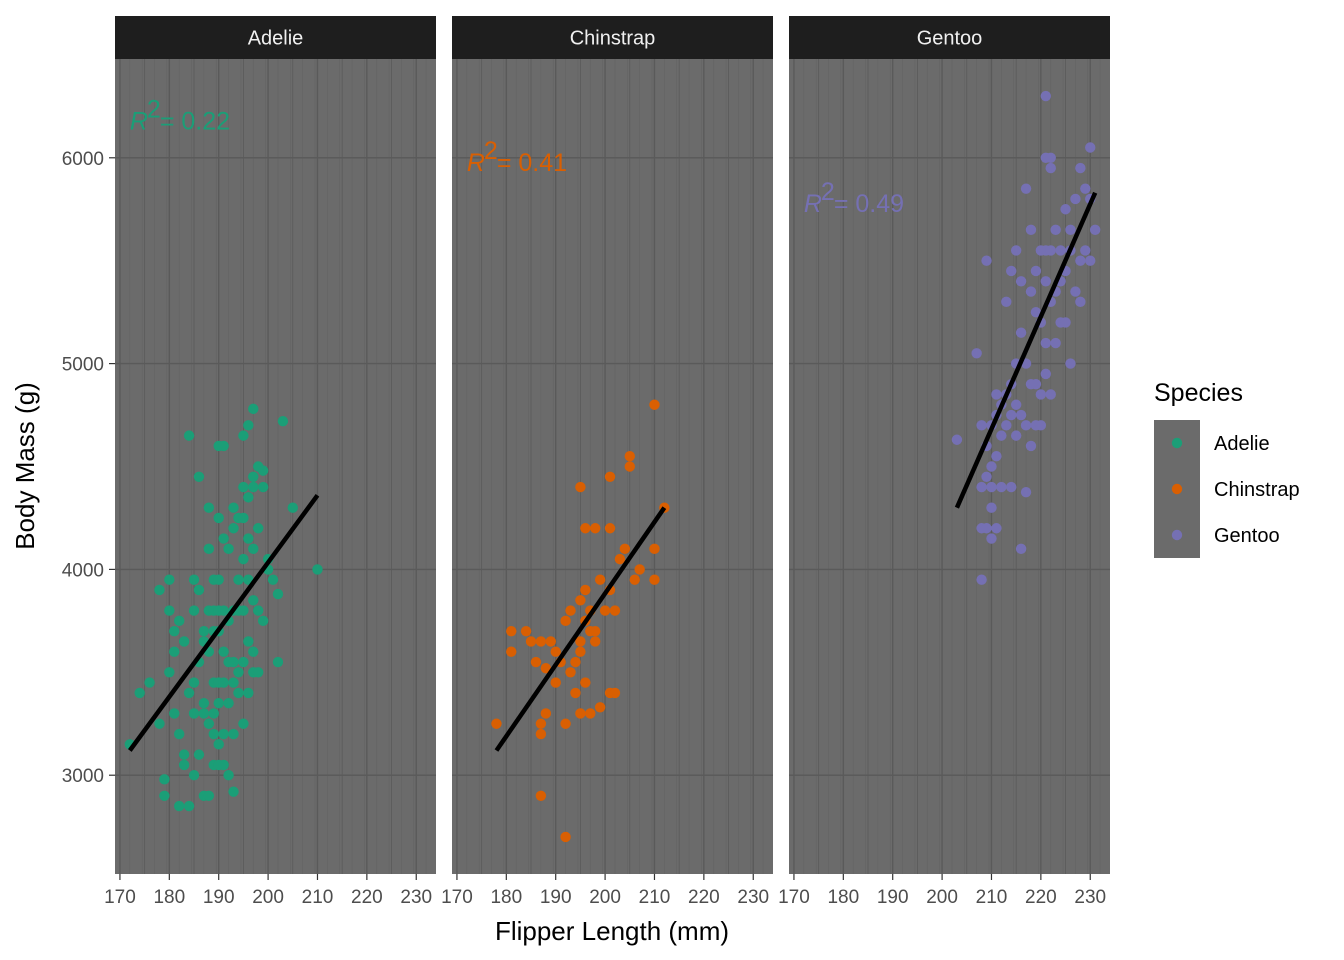  I want to click on y-tick-label: 3000, so click(83, 776).